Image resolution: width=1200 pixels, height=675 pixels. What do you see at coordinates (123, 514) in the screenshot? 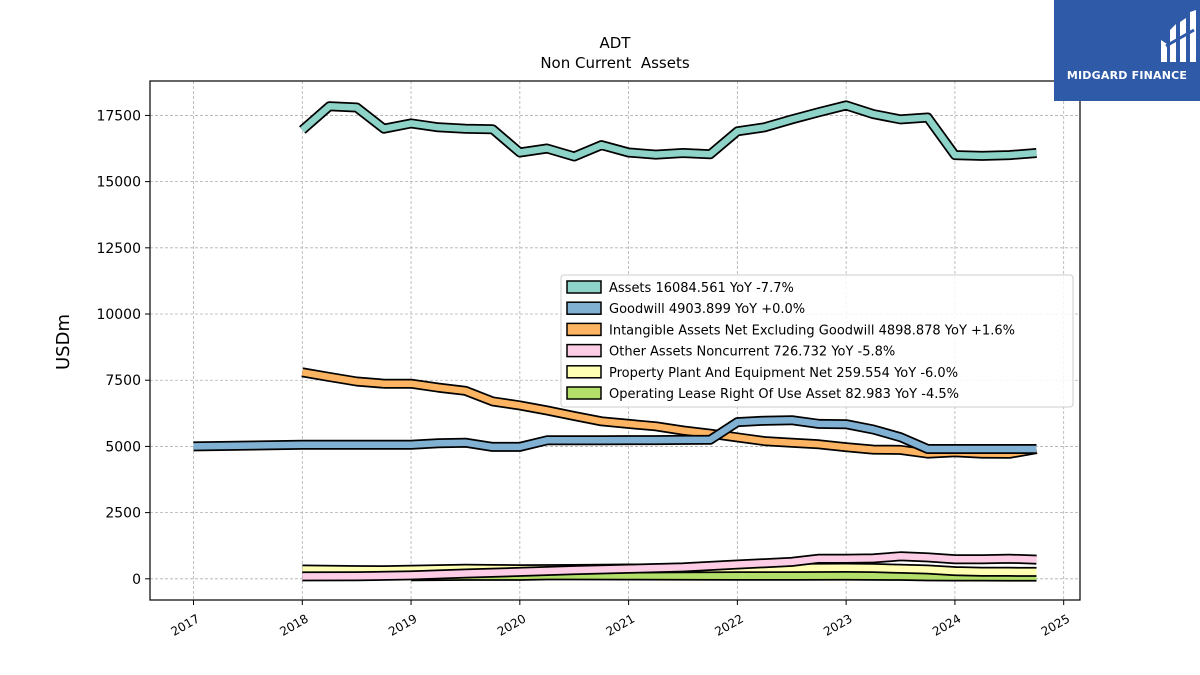
I see `y-tick-label: 2500` at bounding box center [123, 514].